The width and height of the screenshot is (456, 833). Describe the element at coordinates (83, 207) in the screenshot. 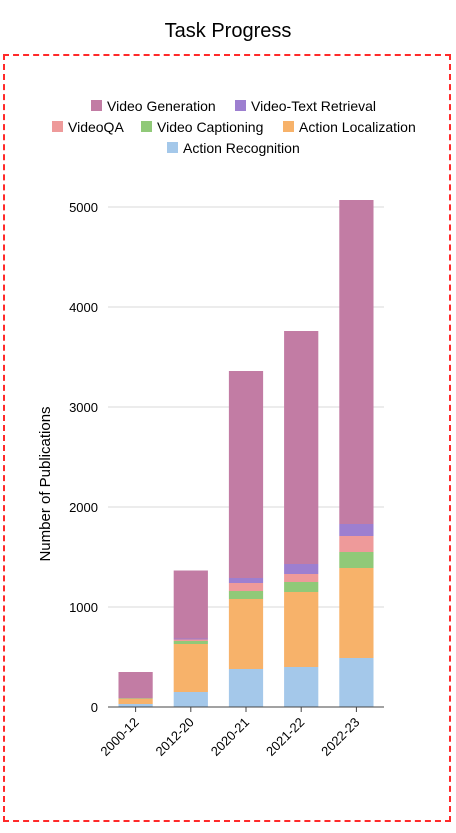

I see `y-tick-label: 5000` at that location.